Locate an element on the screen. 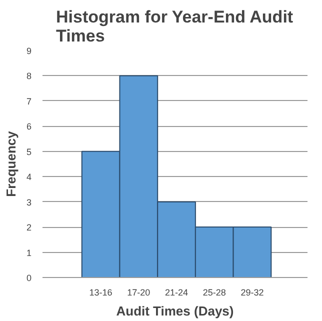 The height and width of the screenshot is (321, 322). x-tick-label: 17-20 is located at coordinates (138, 293).